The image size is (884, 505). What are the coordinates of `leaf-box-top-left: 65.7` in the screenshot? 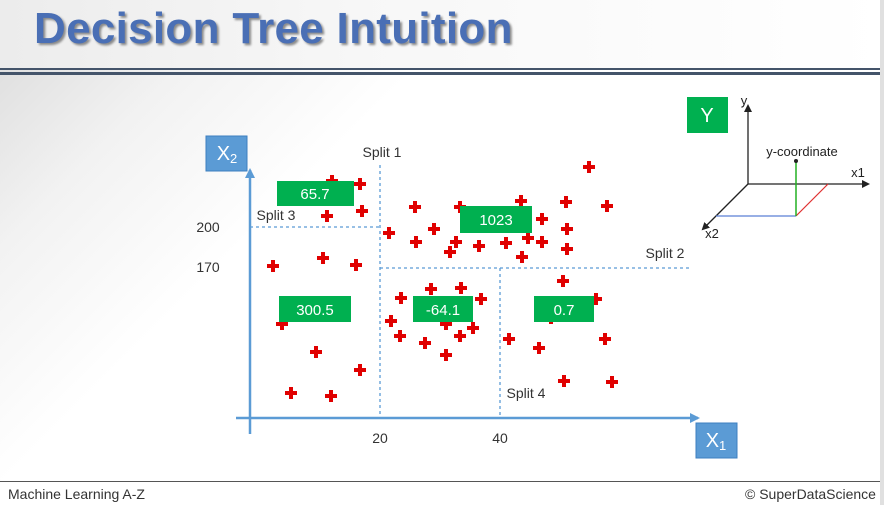 It's located at (315, 193).